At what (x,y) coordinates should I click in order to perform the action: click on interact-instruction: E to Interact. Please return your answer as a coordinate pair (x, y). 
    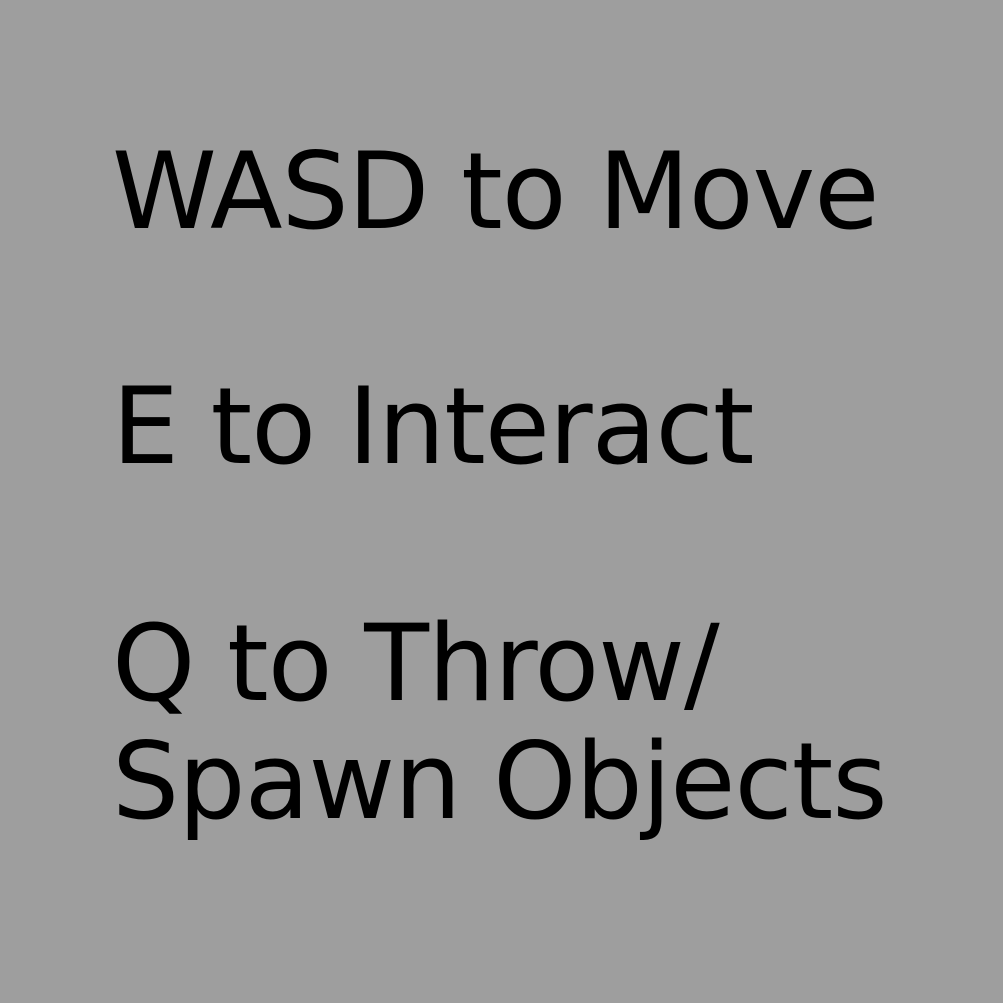
    Looking at the image, I should click on (433, 426).